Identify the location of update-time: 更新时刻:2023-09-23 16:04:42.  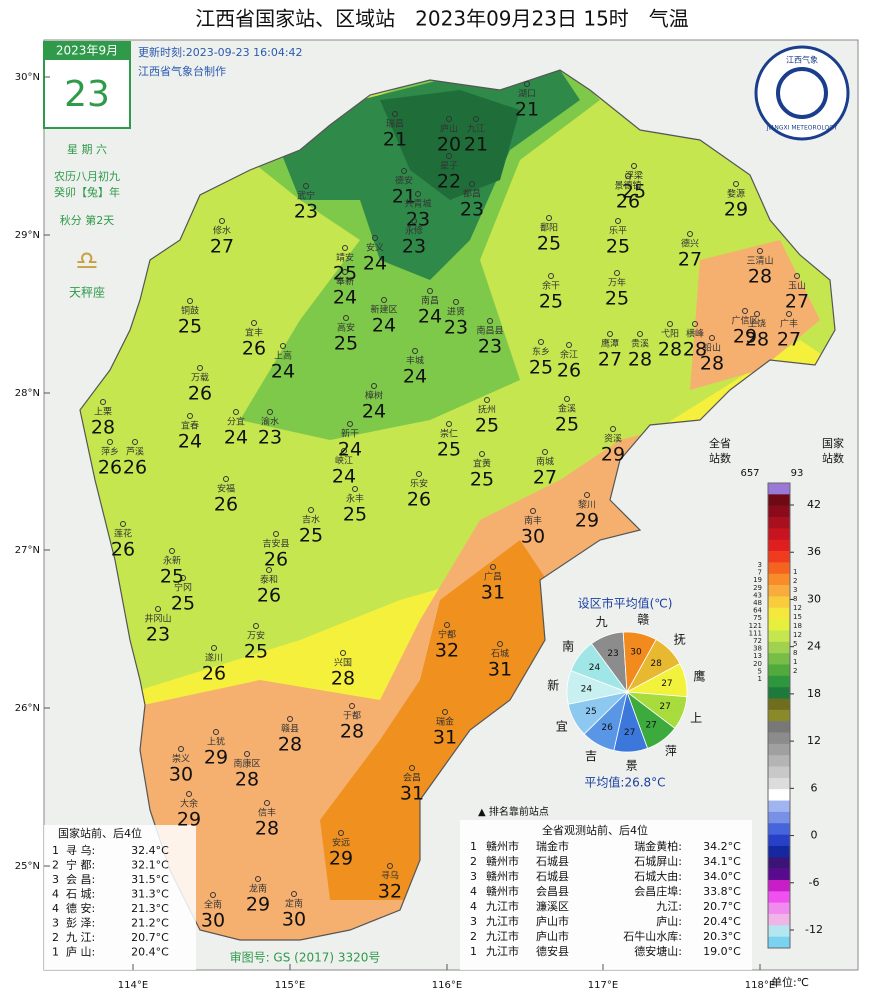
(220, 52).